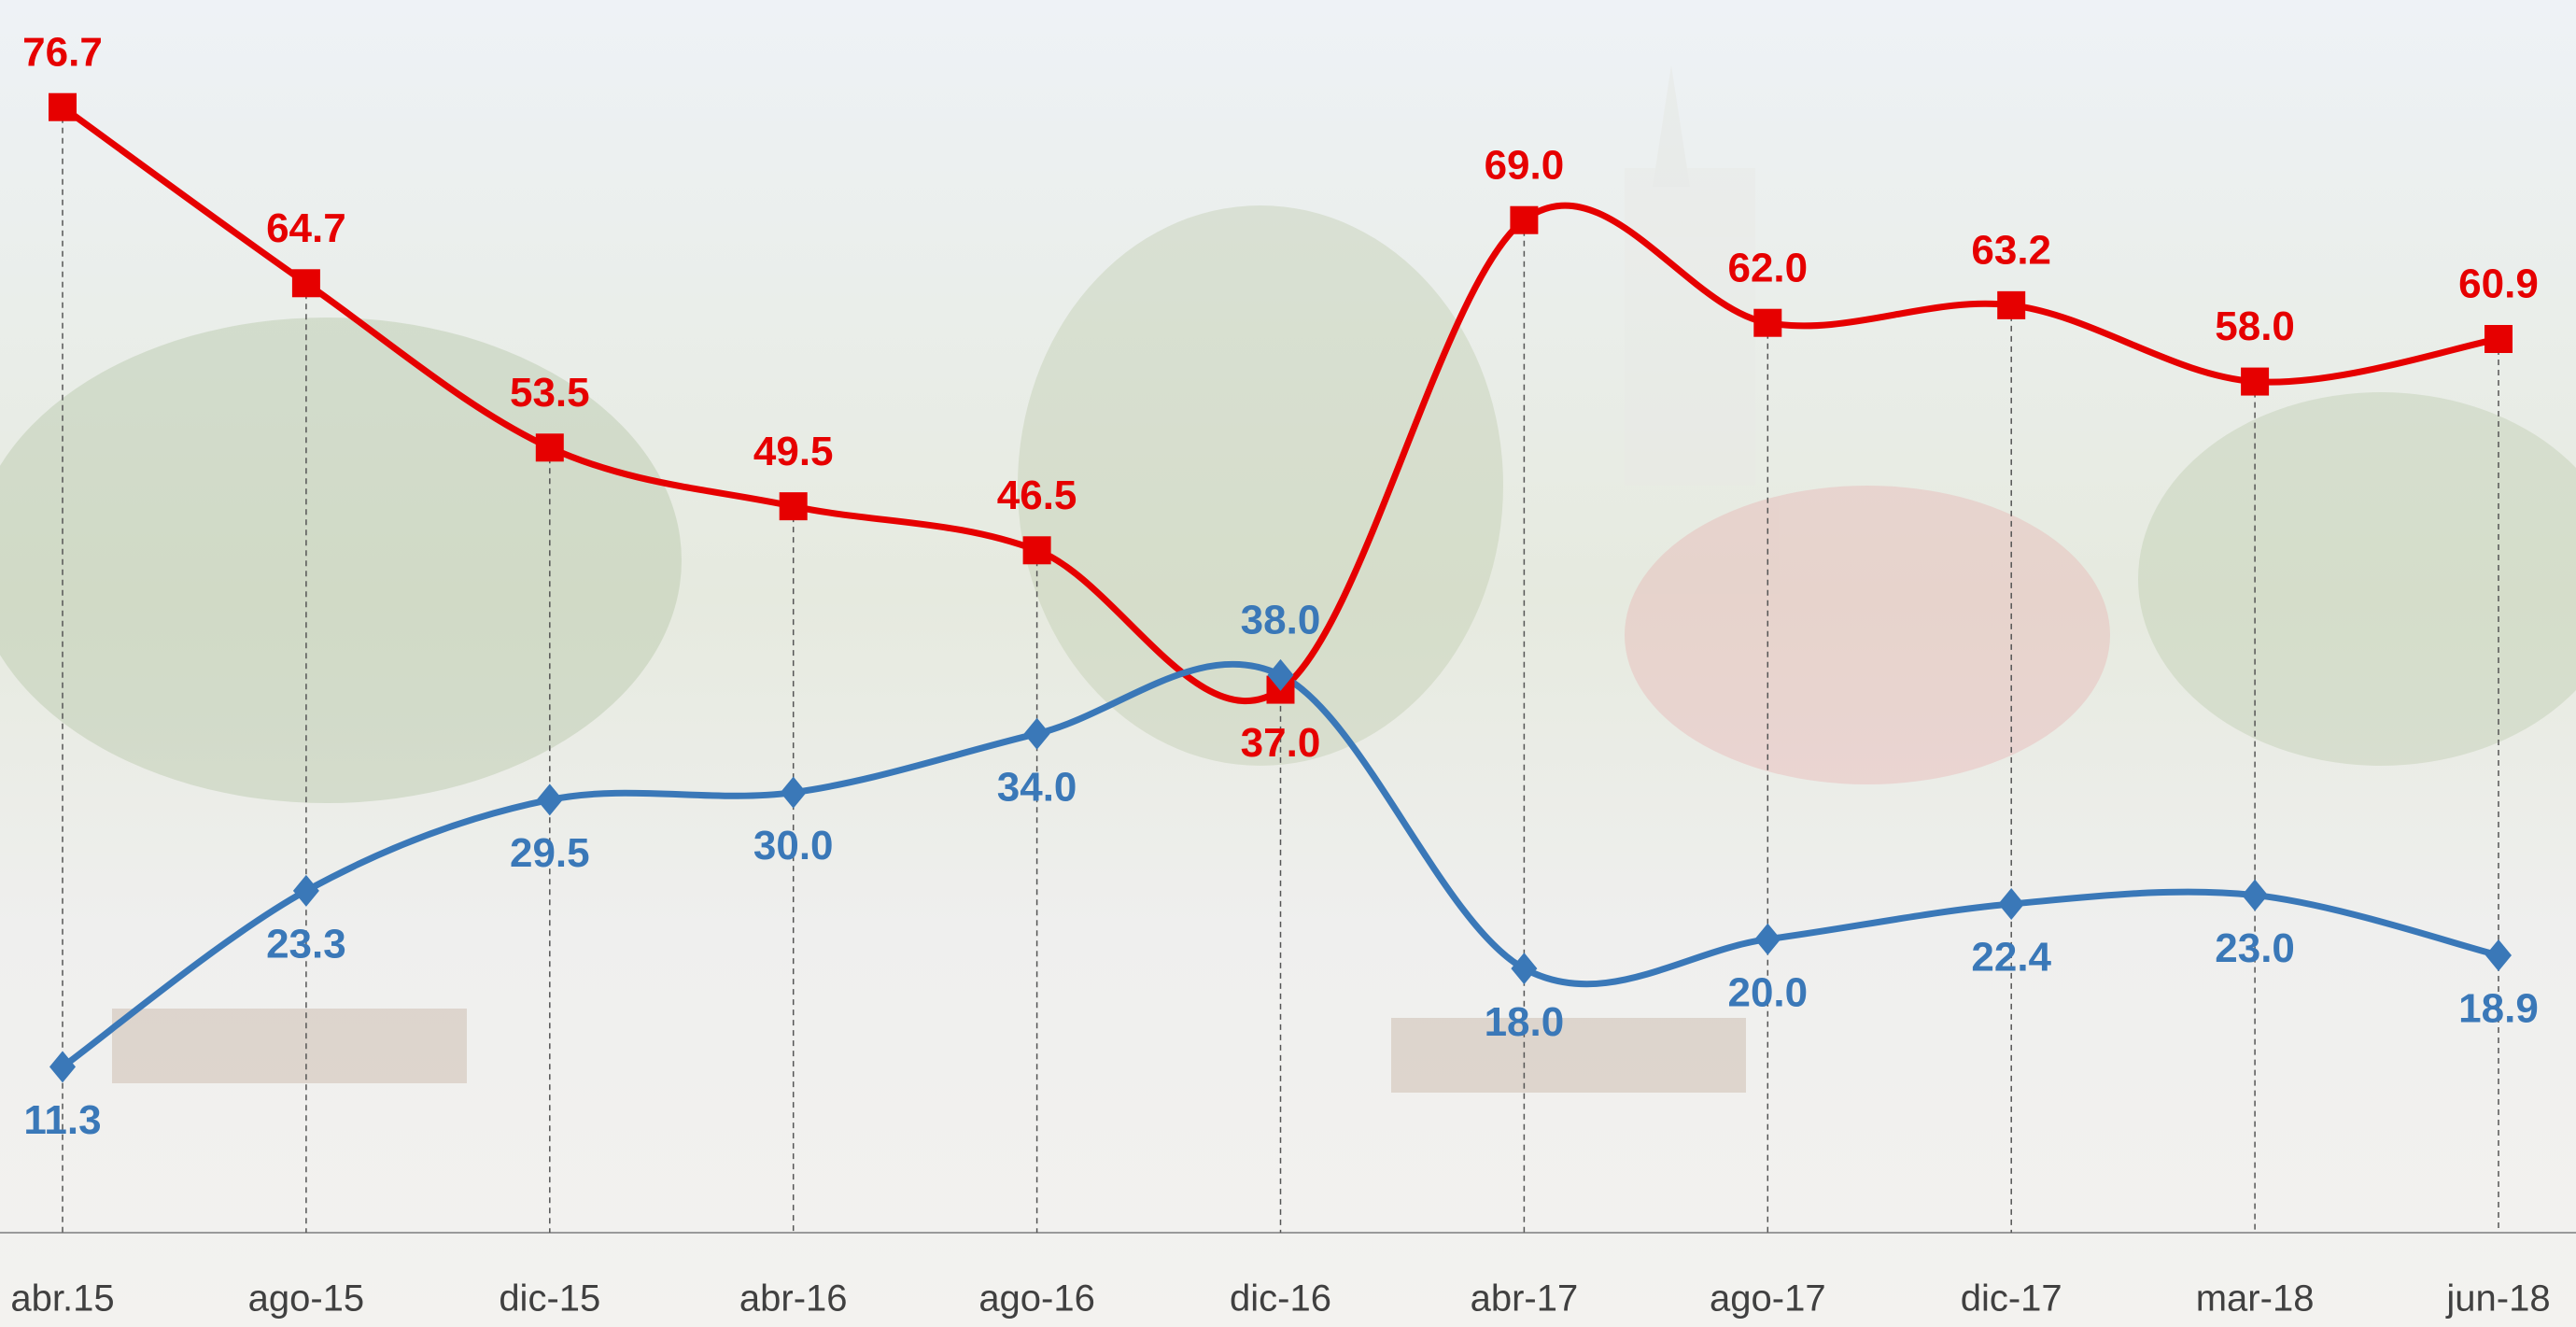 The image size is (2576, 1327). Describe the element at coordinates (550, 853) in the screenshot. I see `data-label: 29.5` at that location.